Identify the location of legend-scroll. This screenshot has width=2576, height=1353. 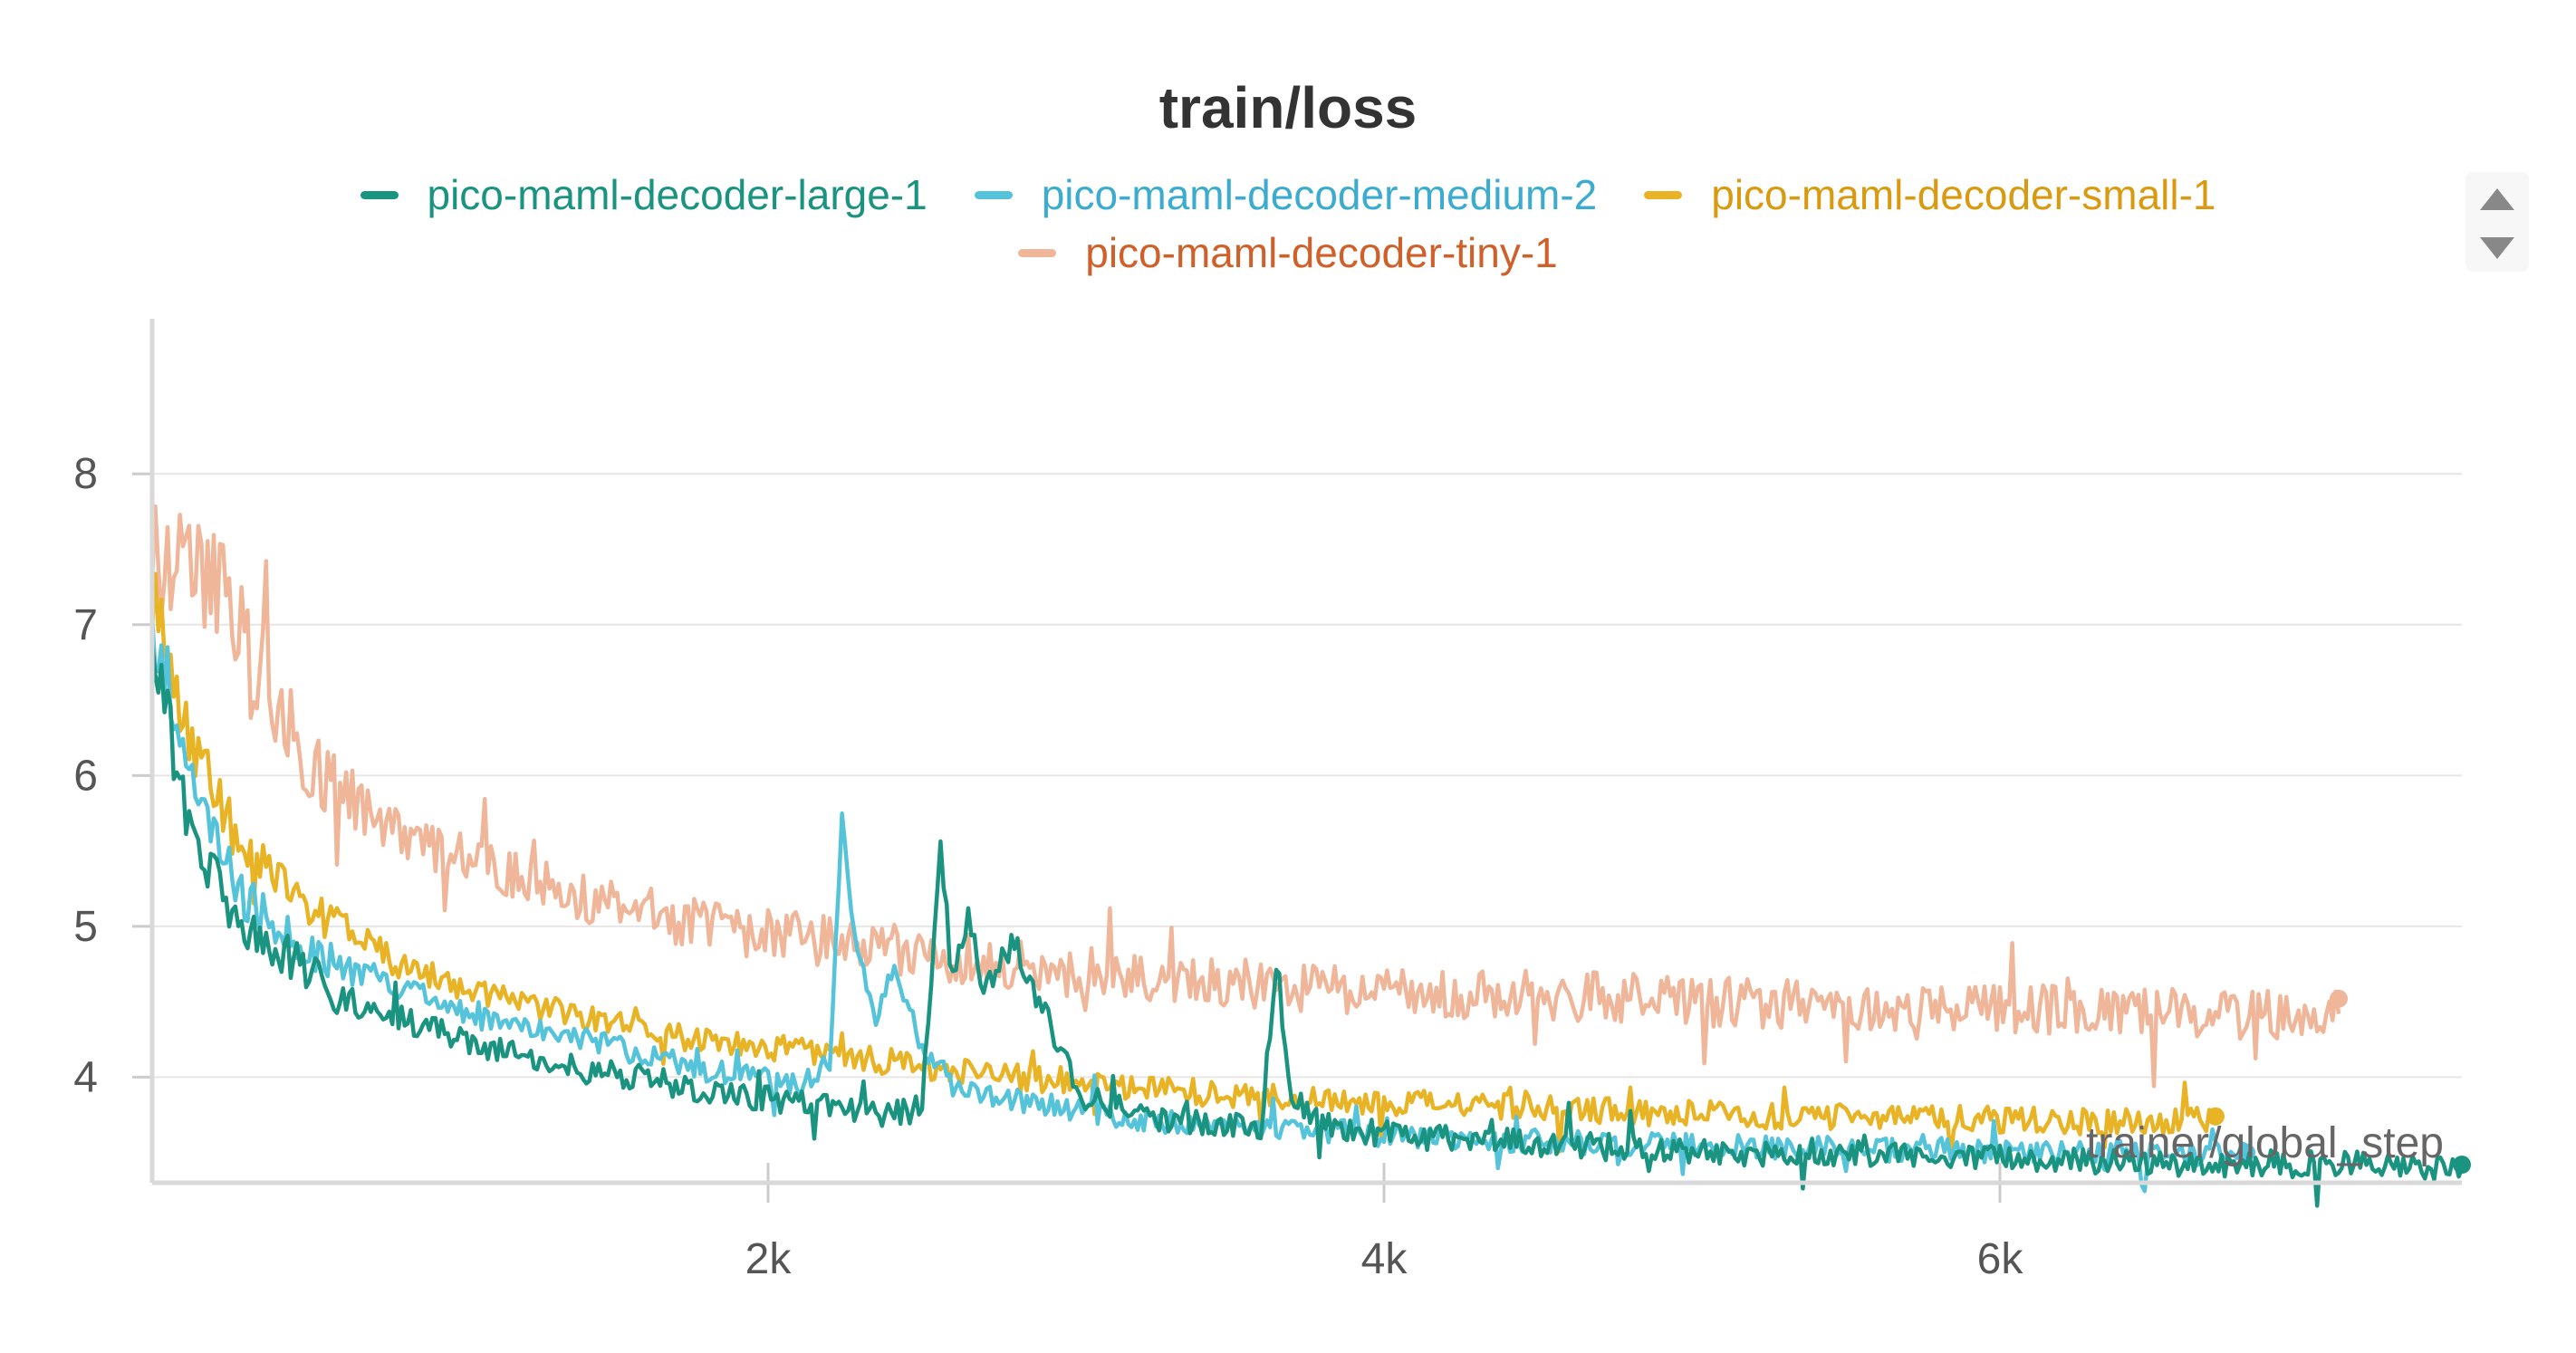
(2497, 222).